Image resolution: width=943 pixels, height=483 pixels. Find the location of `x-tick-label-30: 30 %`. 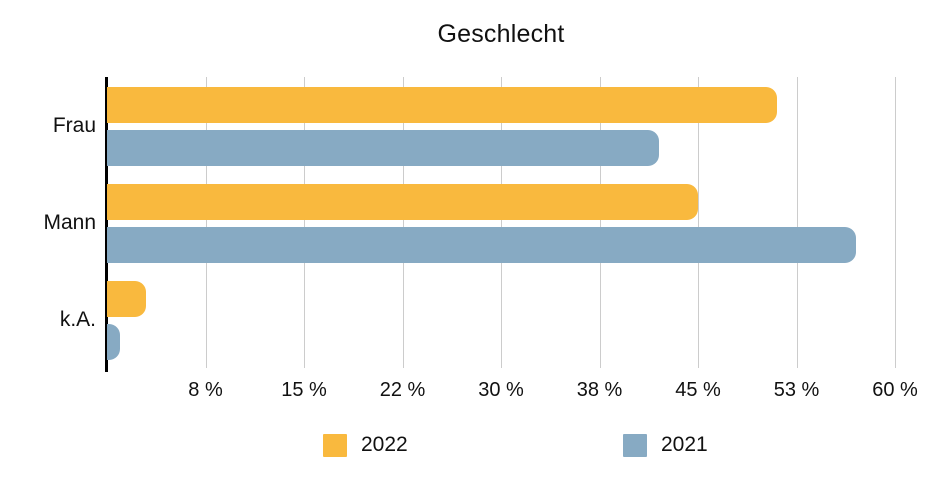

x-tick-label-30: 30 % is located at coordinates (501, 390).